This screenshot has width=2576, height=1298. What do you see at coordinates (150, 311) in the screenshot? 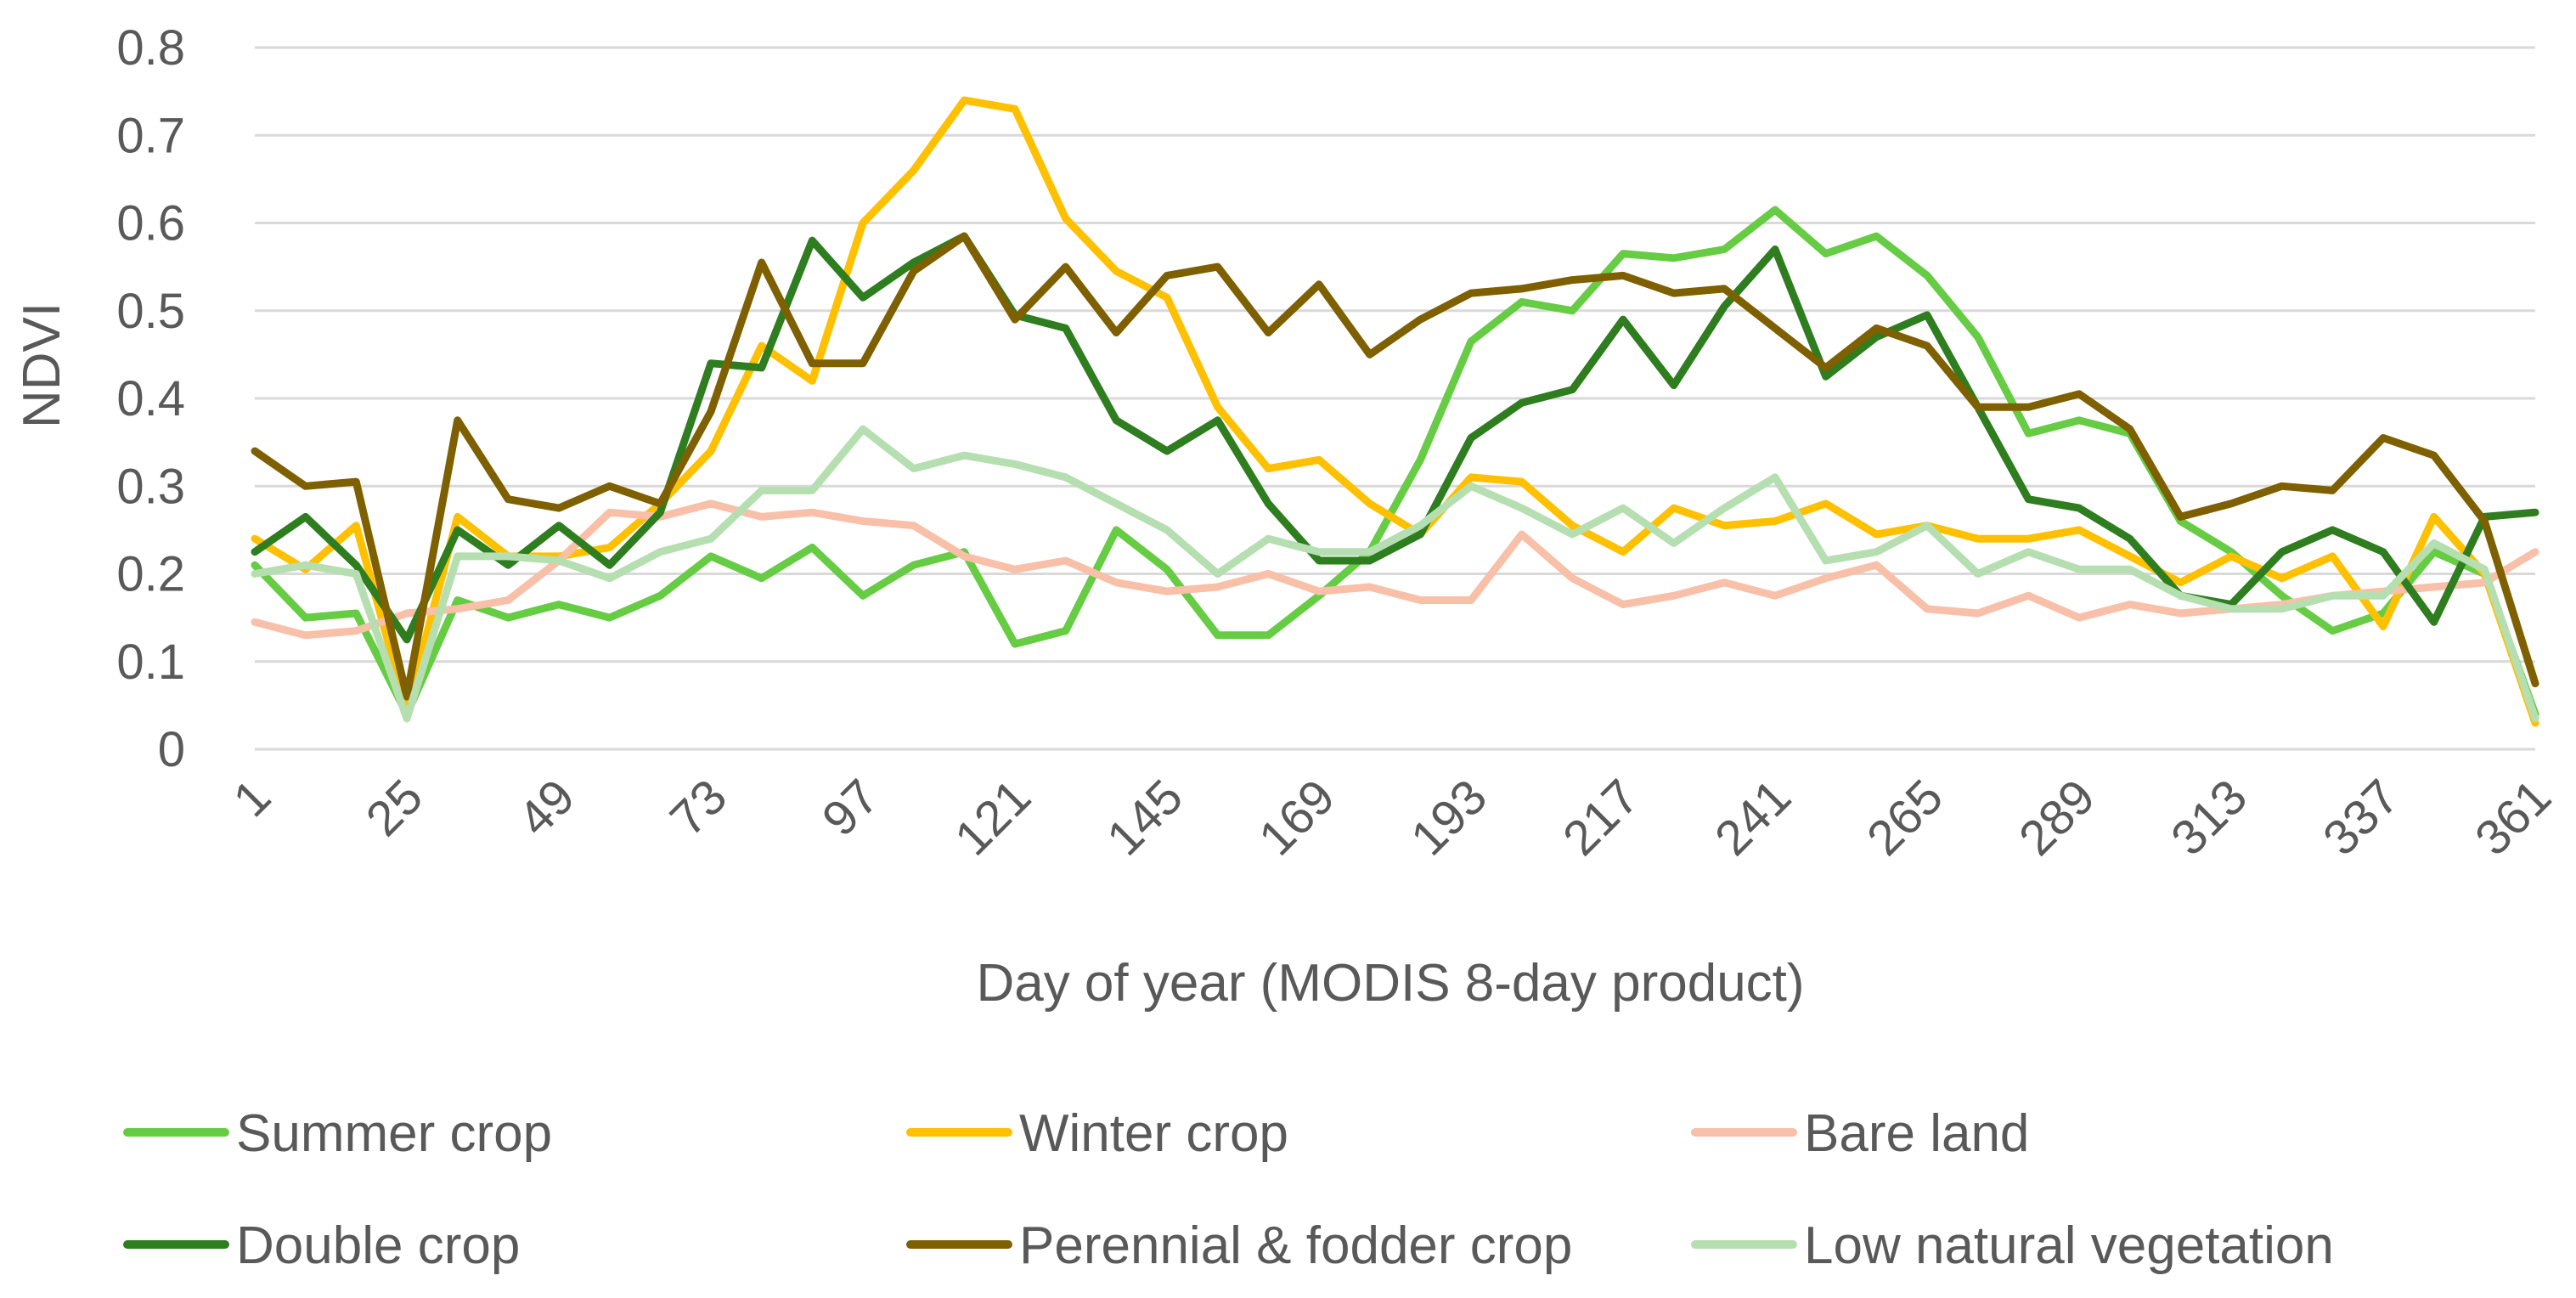
I see `y-tick-label: 0.5` at bounding box center [150, 311].